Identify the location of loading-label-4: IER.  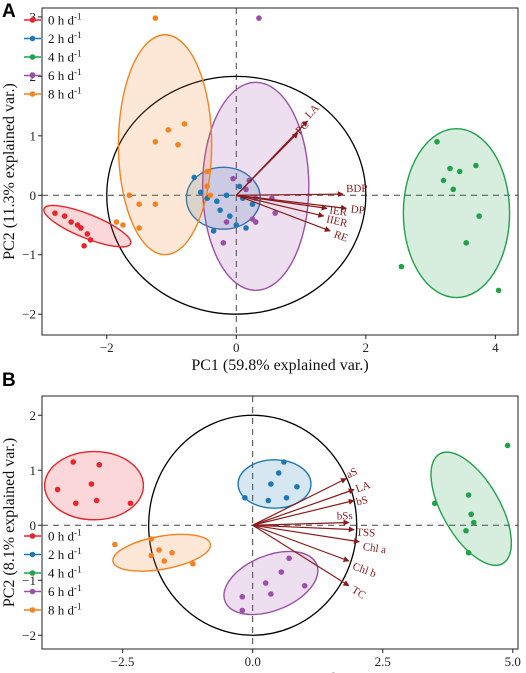
(339, 211).